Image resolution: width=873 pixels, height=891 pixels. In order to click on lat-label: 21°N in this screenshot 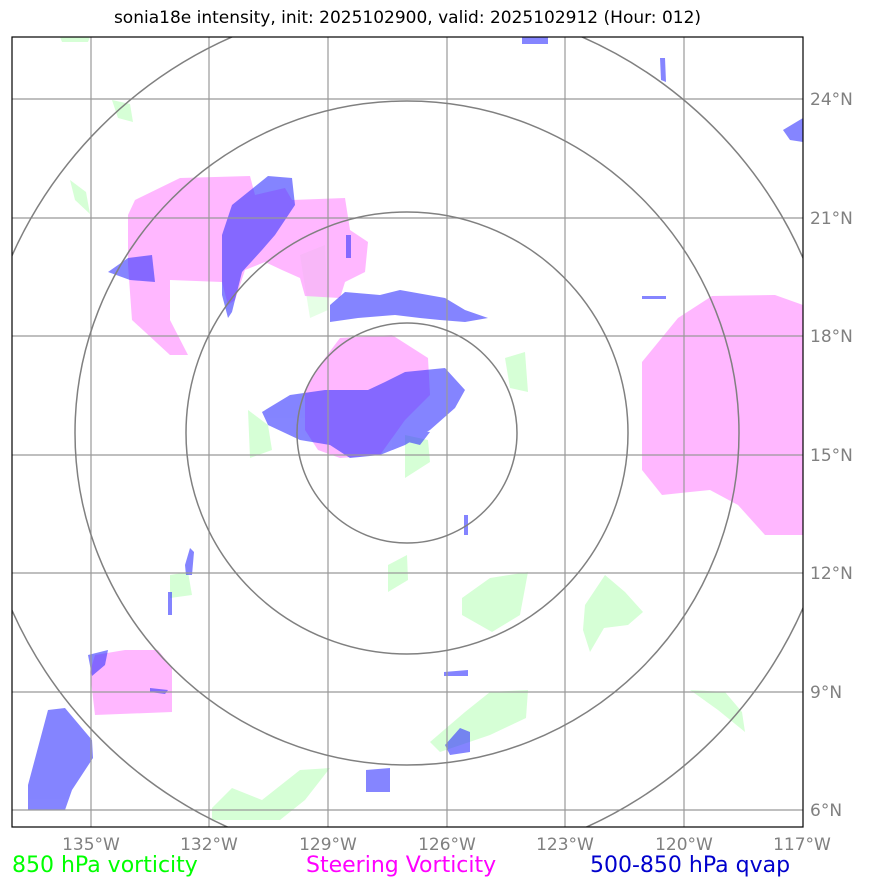, I will do `click(831, 219)`.